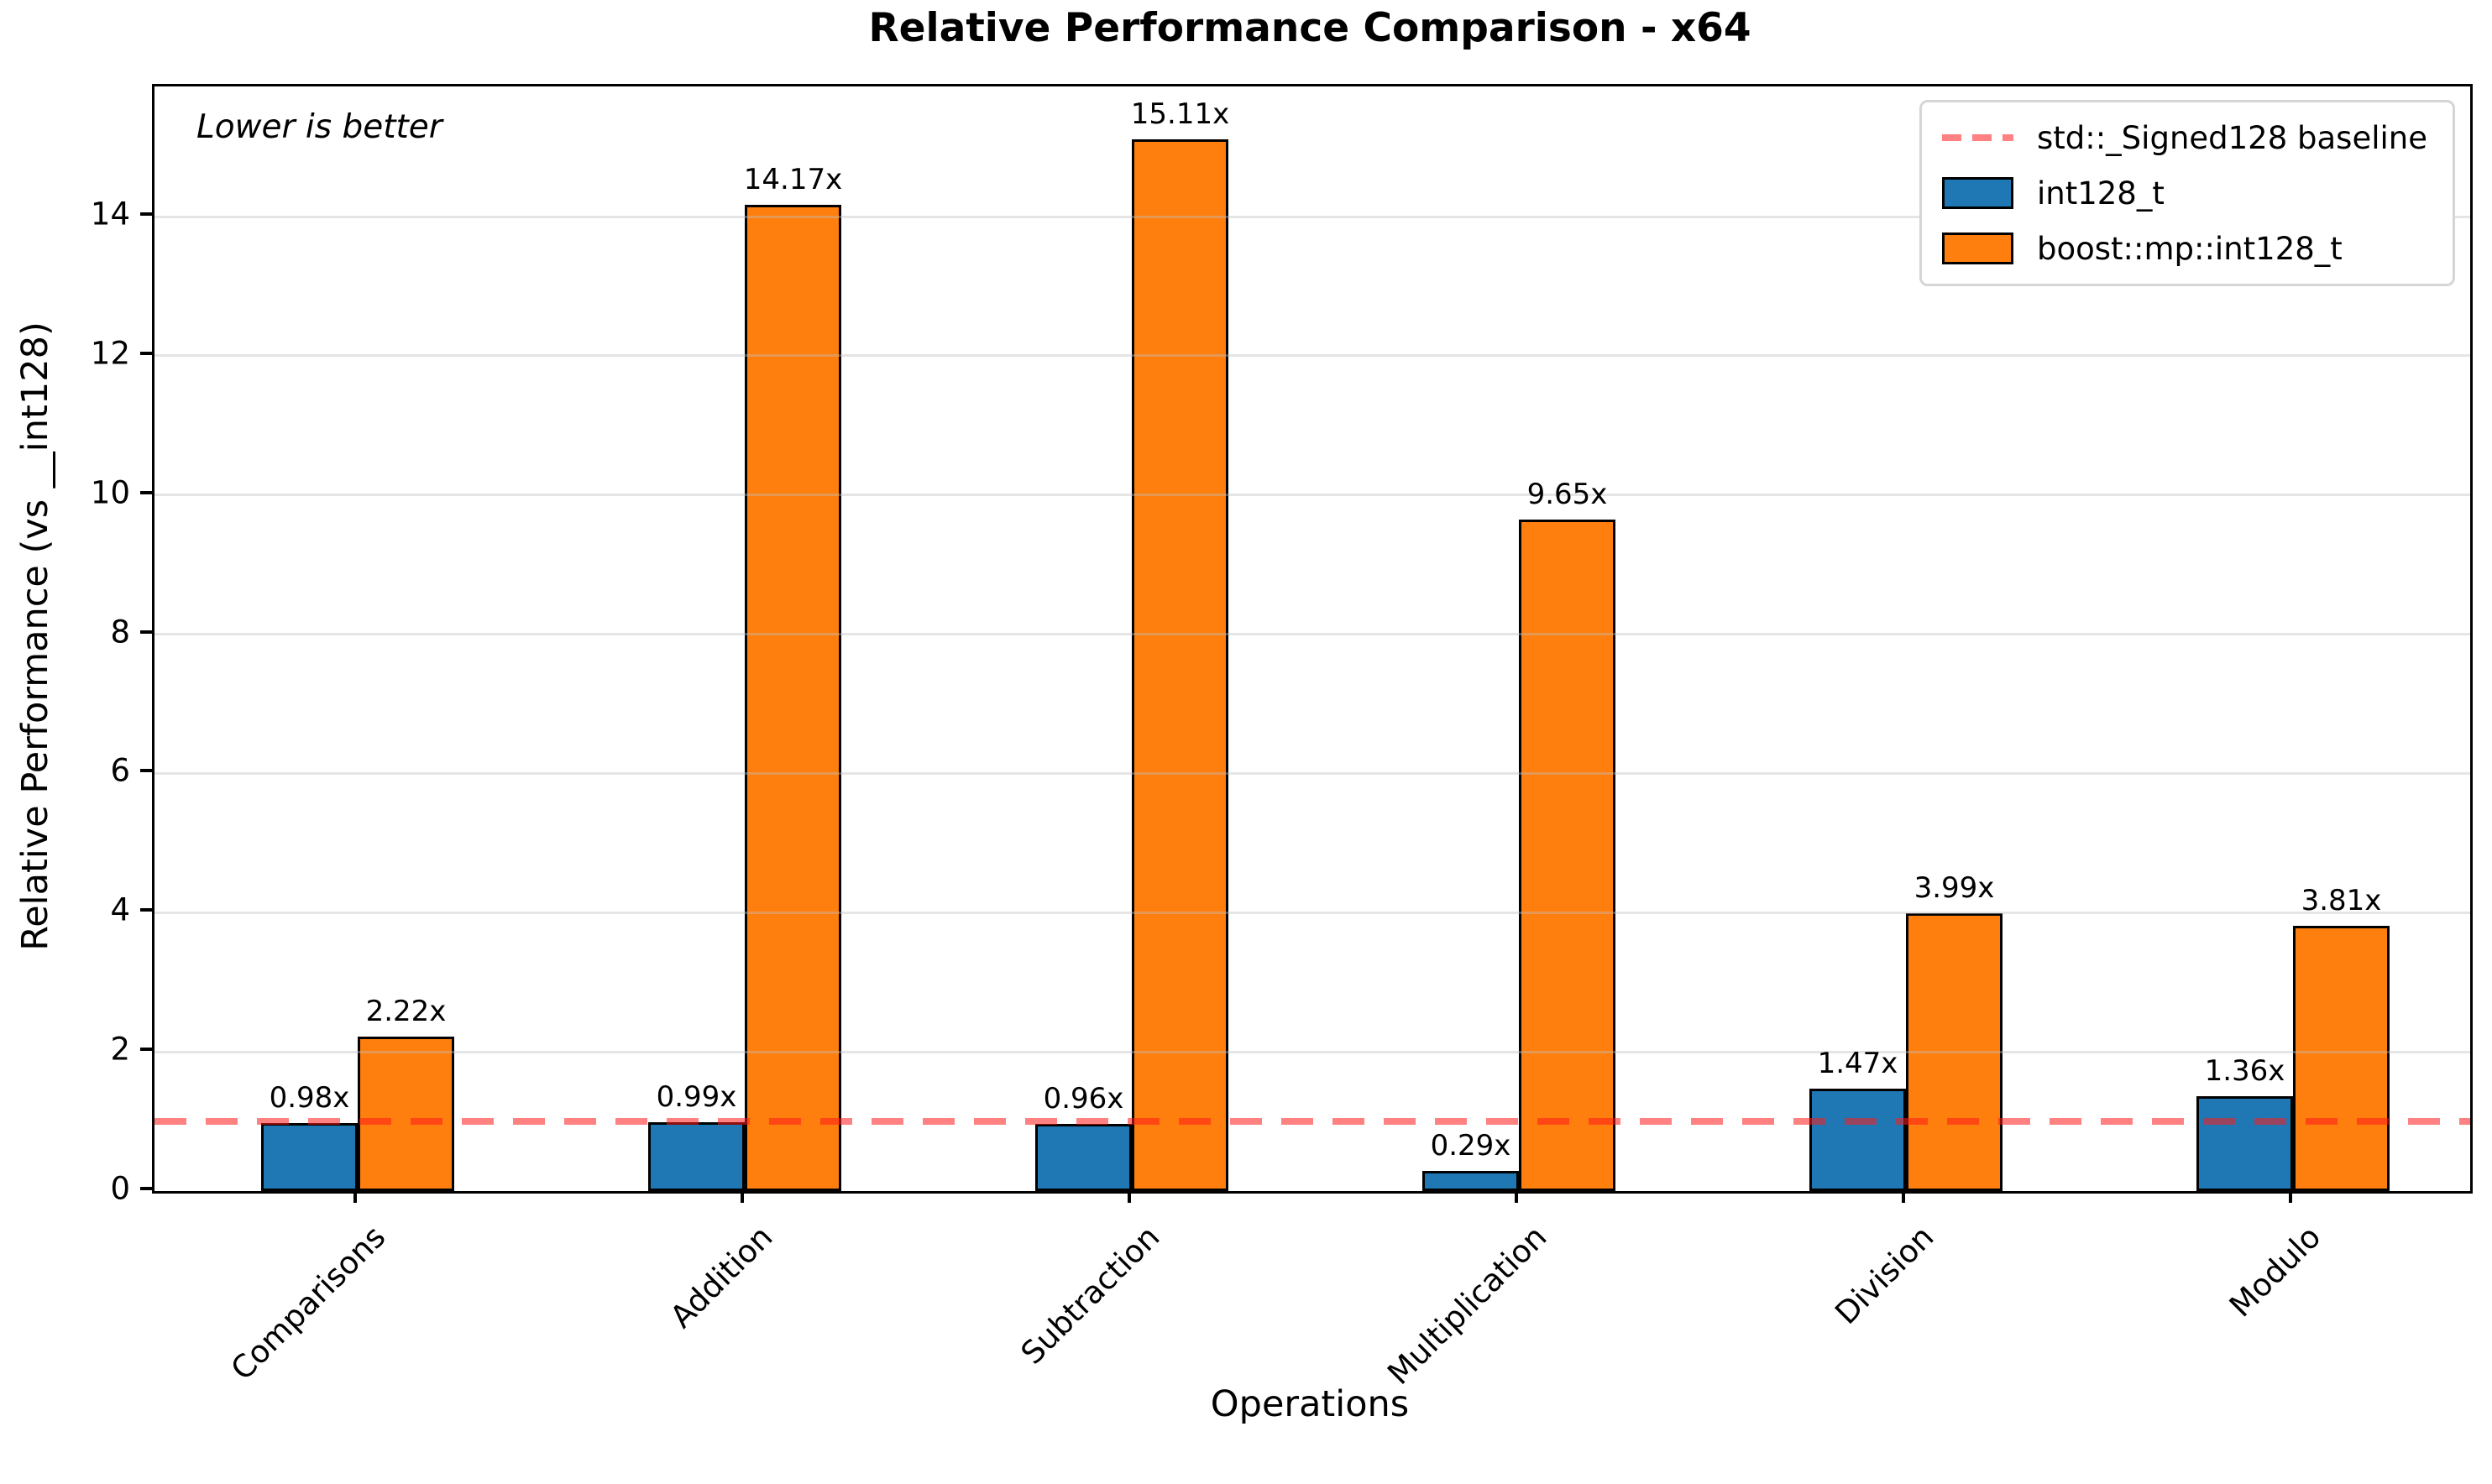  What do you see at coordinates (1977, 248) in the screenshot?
I see `legend-swatch-boost-mp-int128-t` at bounding box center [1977, 248].